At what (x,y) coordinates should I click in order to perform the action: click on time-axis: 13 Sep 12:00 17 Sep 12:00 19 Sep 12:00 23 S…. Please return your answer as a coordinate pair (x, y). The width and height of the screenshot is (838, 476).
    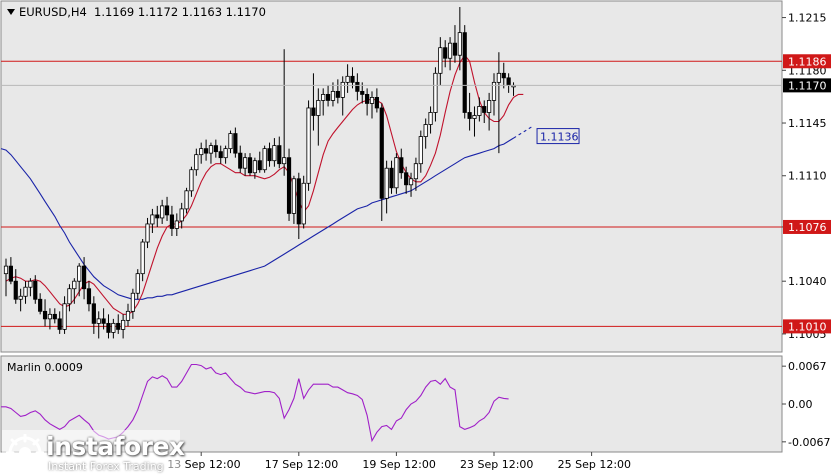
    Looking at the image, I should click on (399, 461).